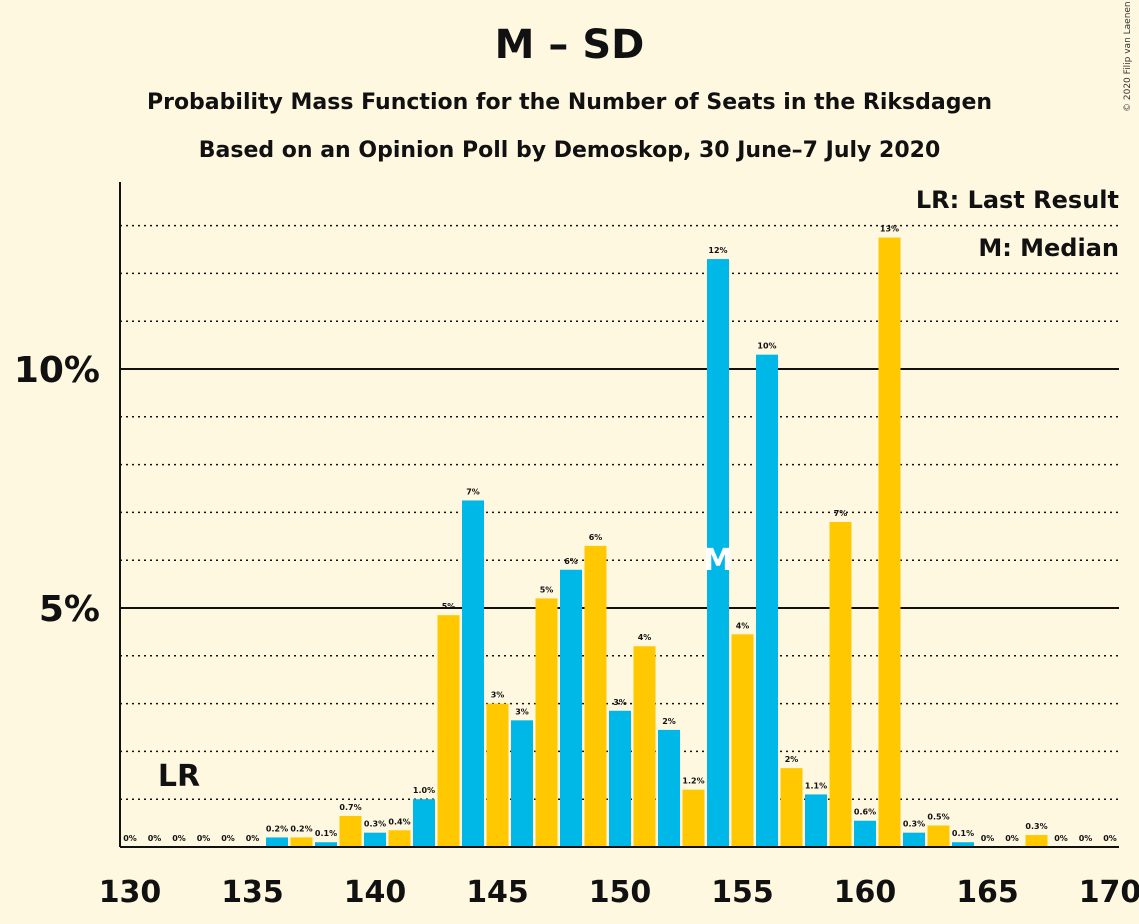 Image resolution: width=1139 pixels, height=924 pixels. I want to click on x-tick-label: 165, so click(987, 892).